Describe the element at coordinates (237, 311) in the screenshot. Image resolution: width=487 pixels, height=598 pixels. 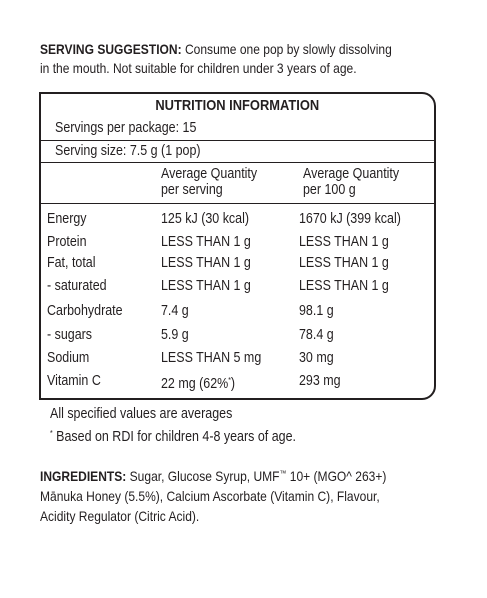
I see `nutrient-row: Carbohydrate 7.4 g 98.1 g` at that location.